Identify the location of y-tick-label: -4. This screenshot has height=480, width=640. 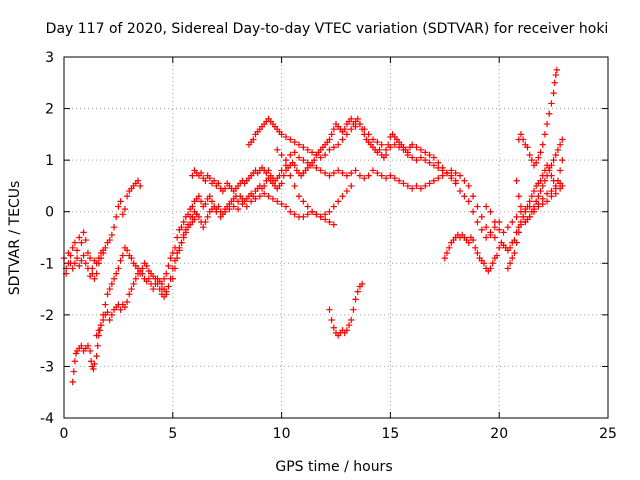
(47, 419).